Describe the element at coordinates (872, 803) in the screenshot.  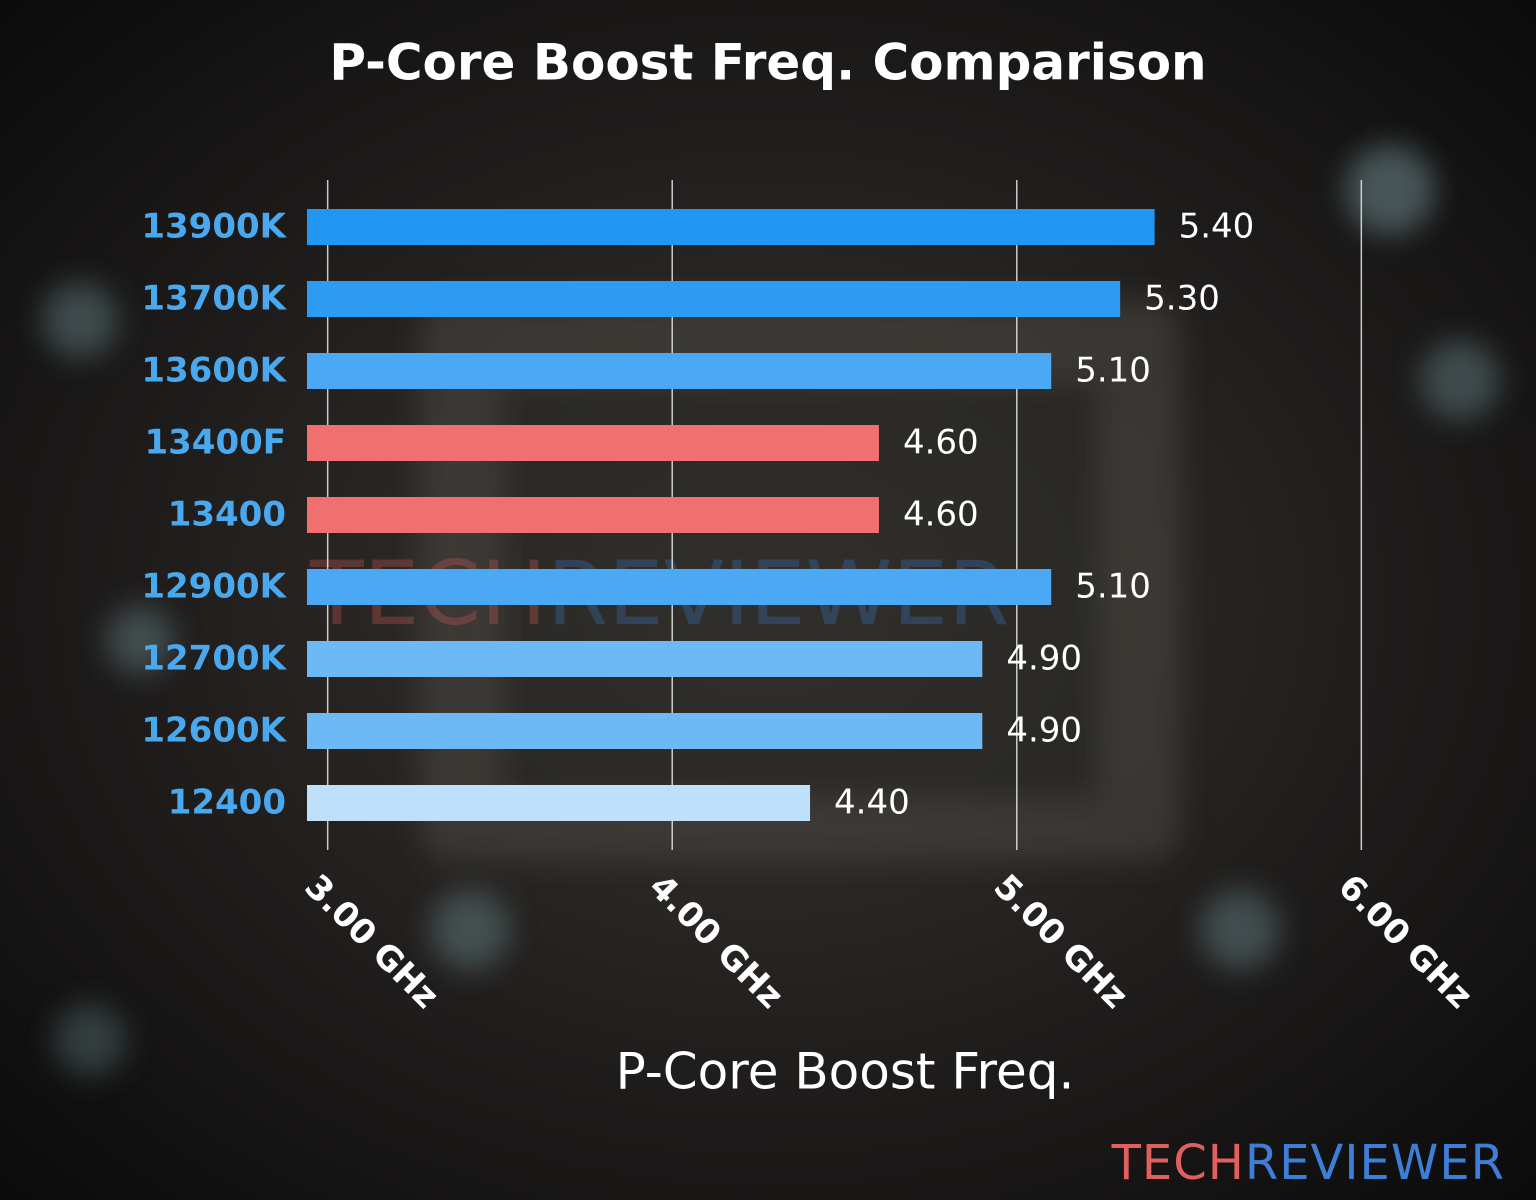
I see `value-label: 4.40` at that location.